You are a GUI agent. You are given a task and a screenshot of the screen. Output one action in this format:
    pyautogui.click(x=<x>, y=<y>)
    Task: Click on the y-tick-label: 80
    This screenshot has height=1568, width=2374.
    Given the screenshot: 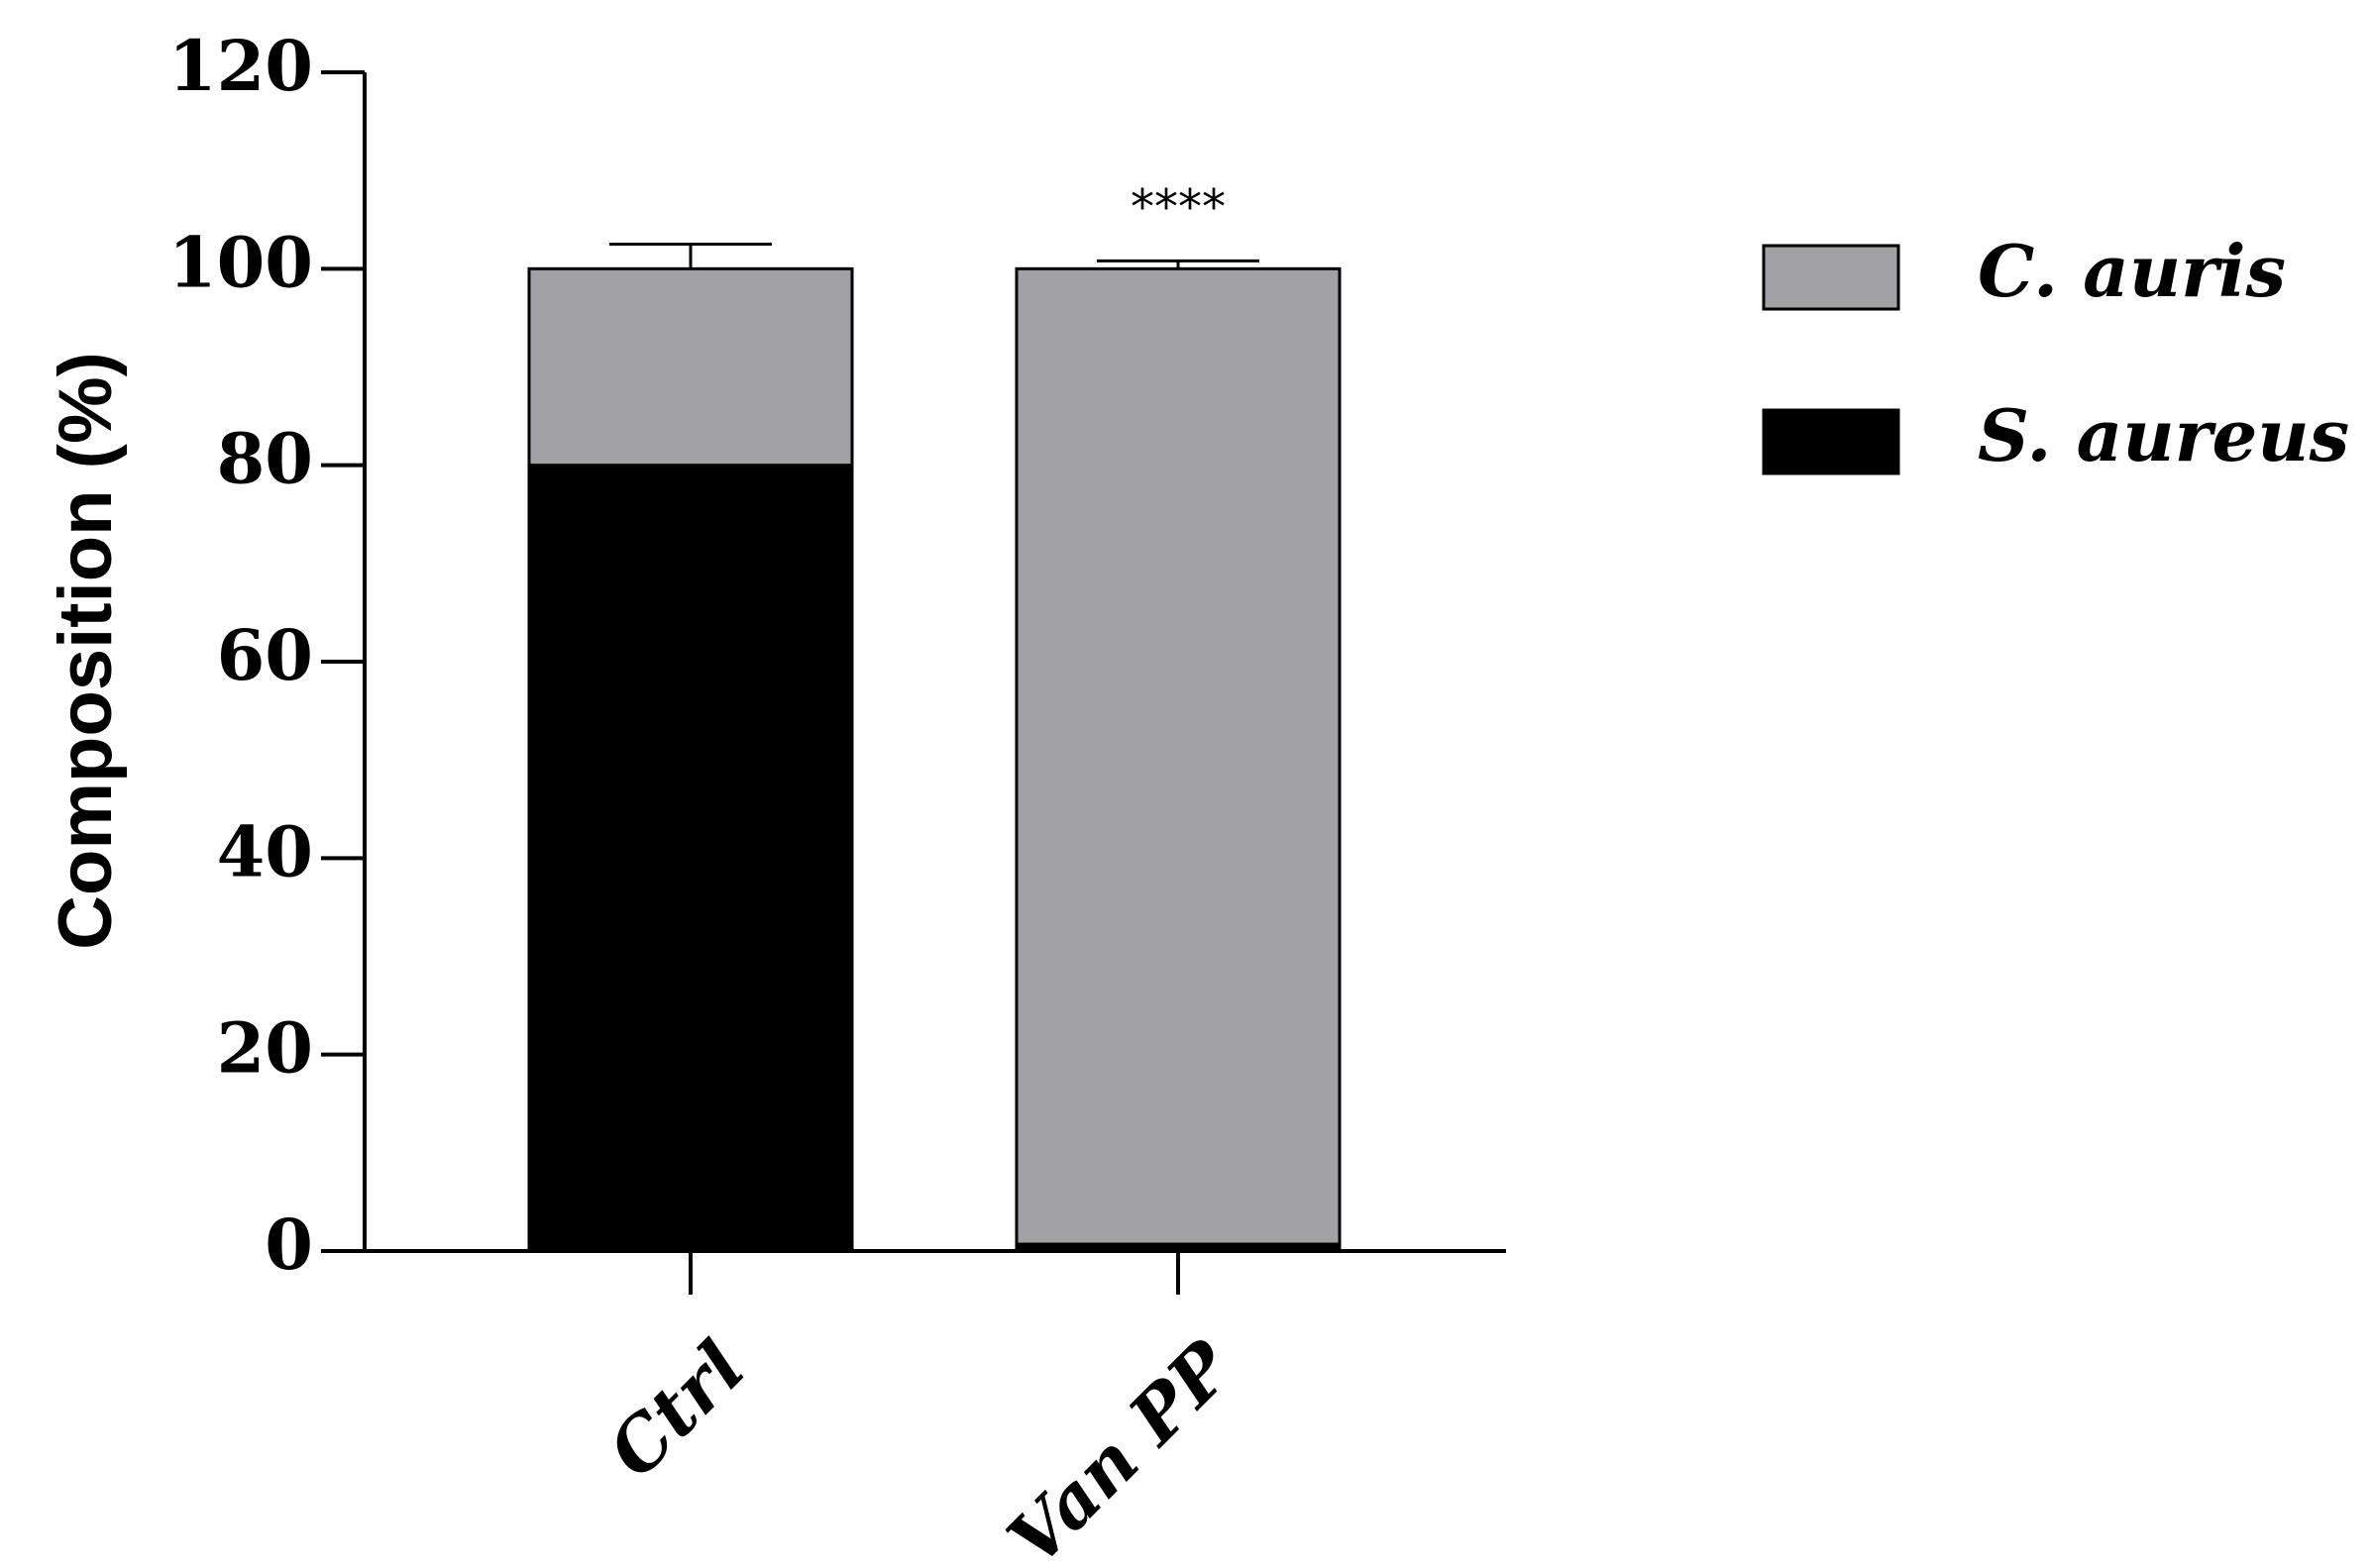 What is the action you would take?
    pyautogui.click(x=265, y=459)
    